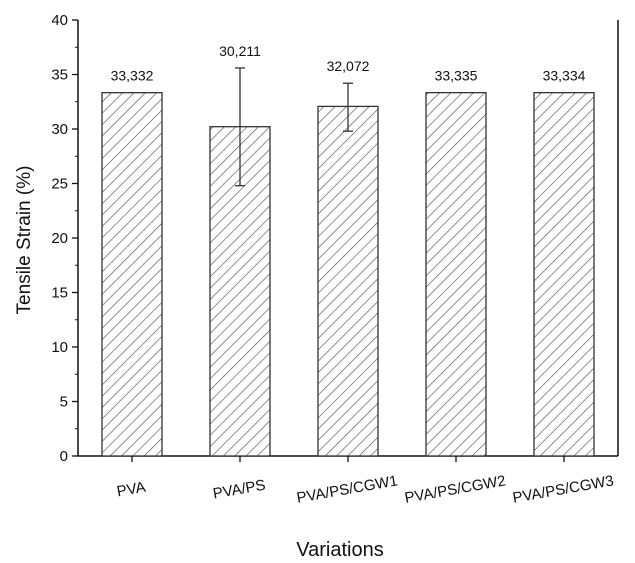 The height and width of the screenshot is (563, 635). What do you see at coordinates (64, 402) in the screenshot?
I see `y-tick-label: 5` at bounding box center [64, 402].